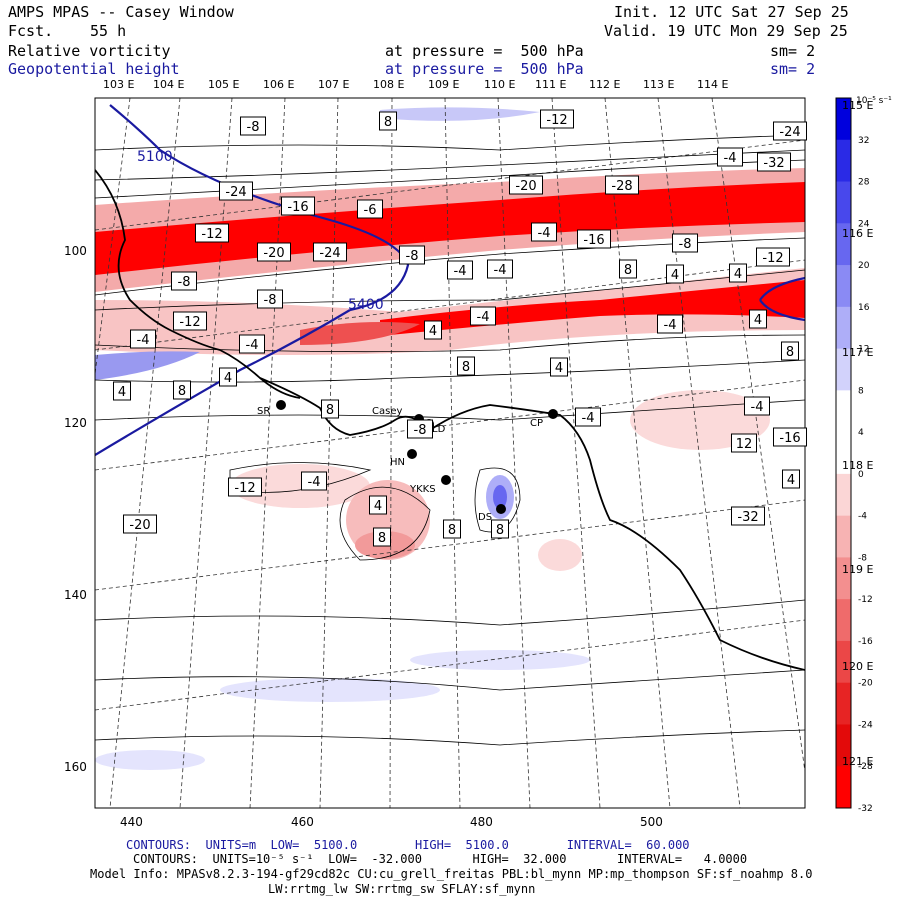 Image resolution: width=900 pixels, height=900 pixels. What do you see at coordinates (865, 600) in the screenshot?
I see `colorbar-label: -12` at bounding box center [865, 600].